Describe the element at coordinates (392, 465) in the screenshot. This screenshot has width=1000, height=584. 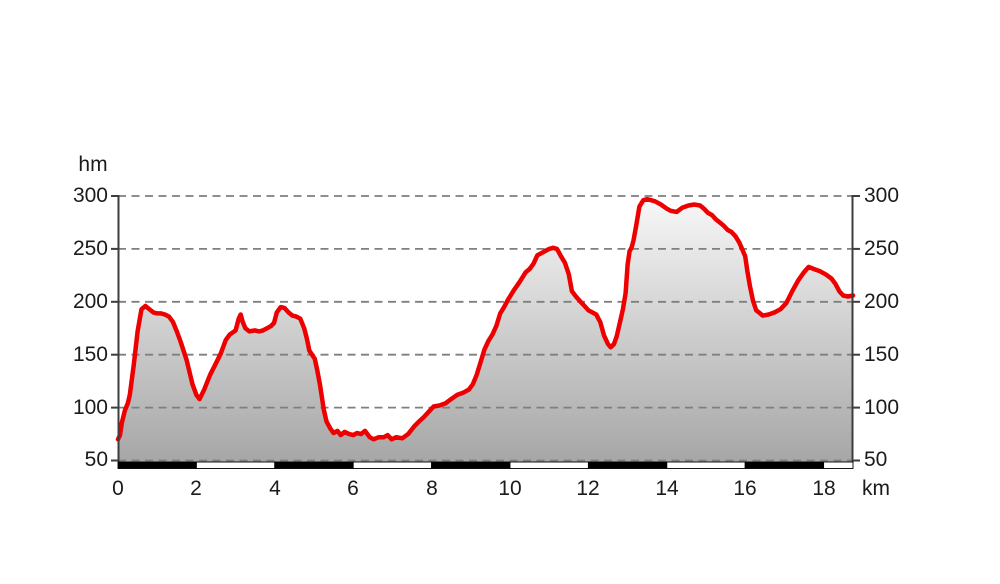
I see `distance-bar-segment-6-8km` at that location.